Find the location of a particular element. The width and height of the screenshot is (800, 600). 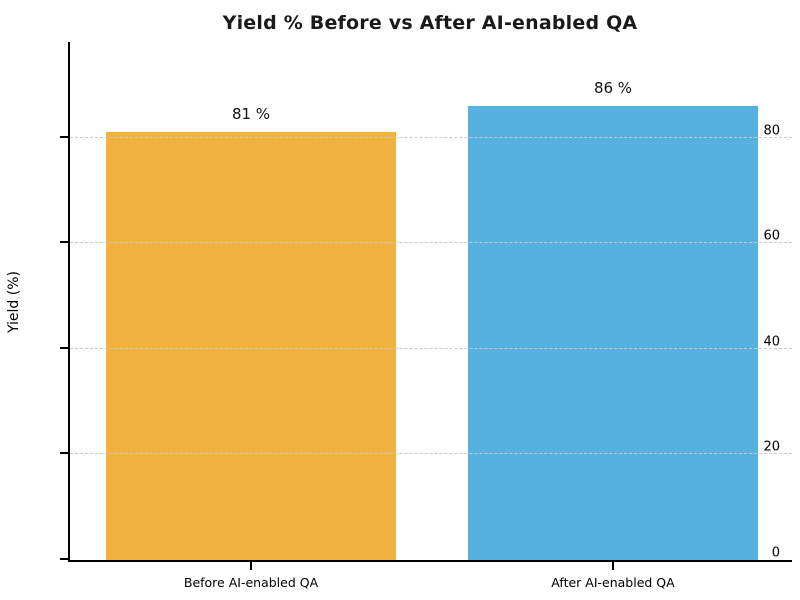

x-tick-label: After AI-enabled QA is located at coordinates (613, 582).